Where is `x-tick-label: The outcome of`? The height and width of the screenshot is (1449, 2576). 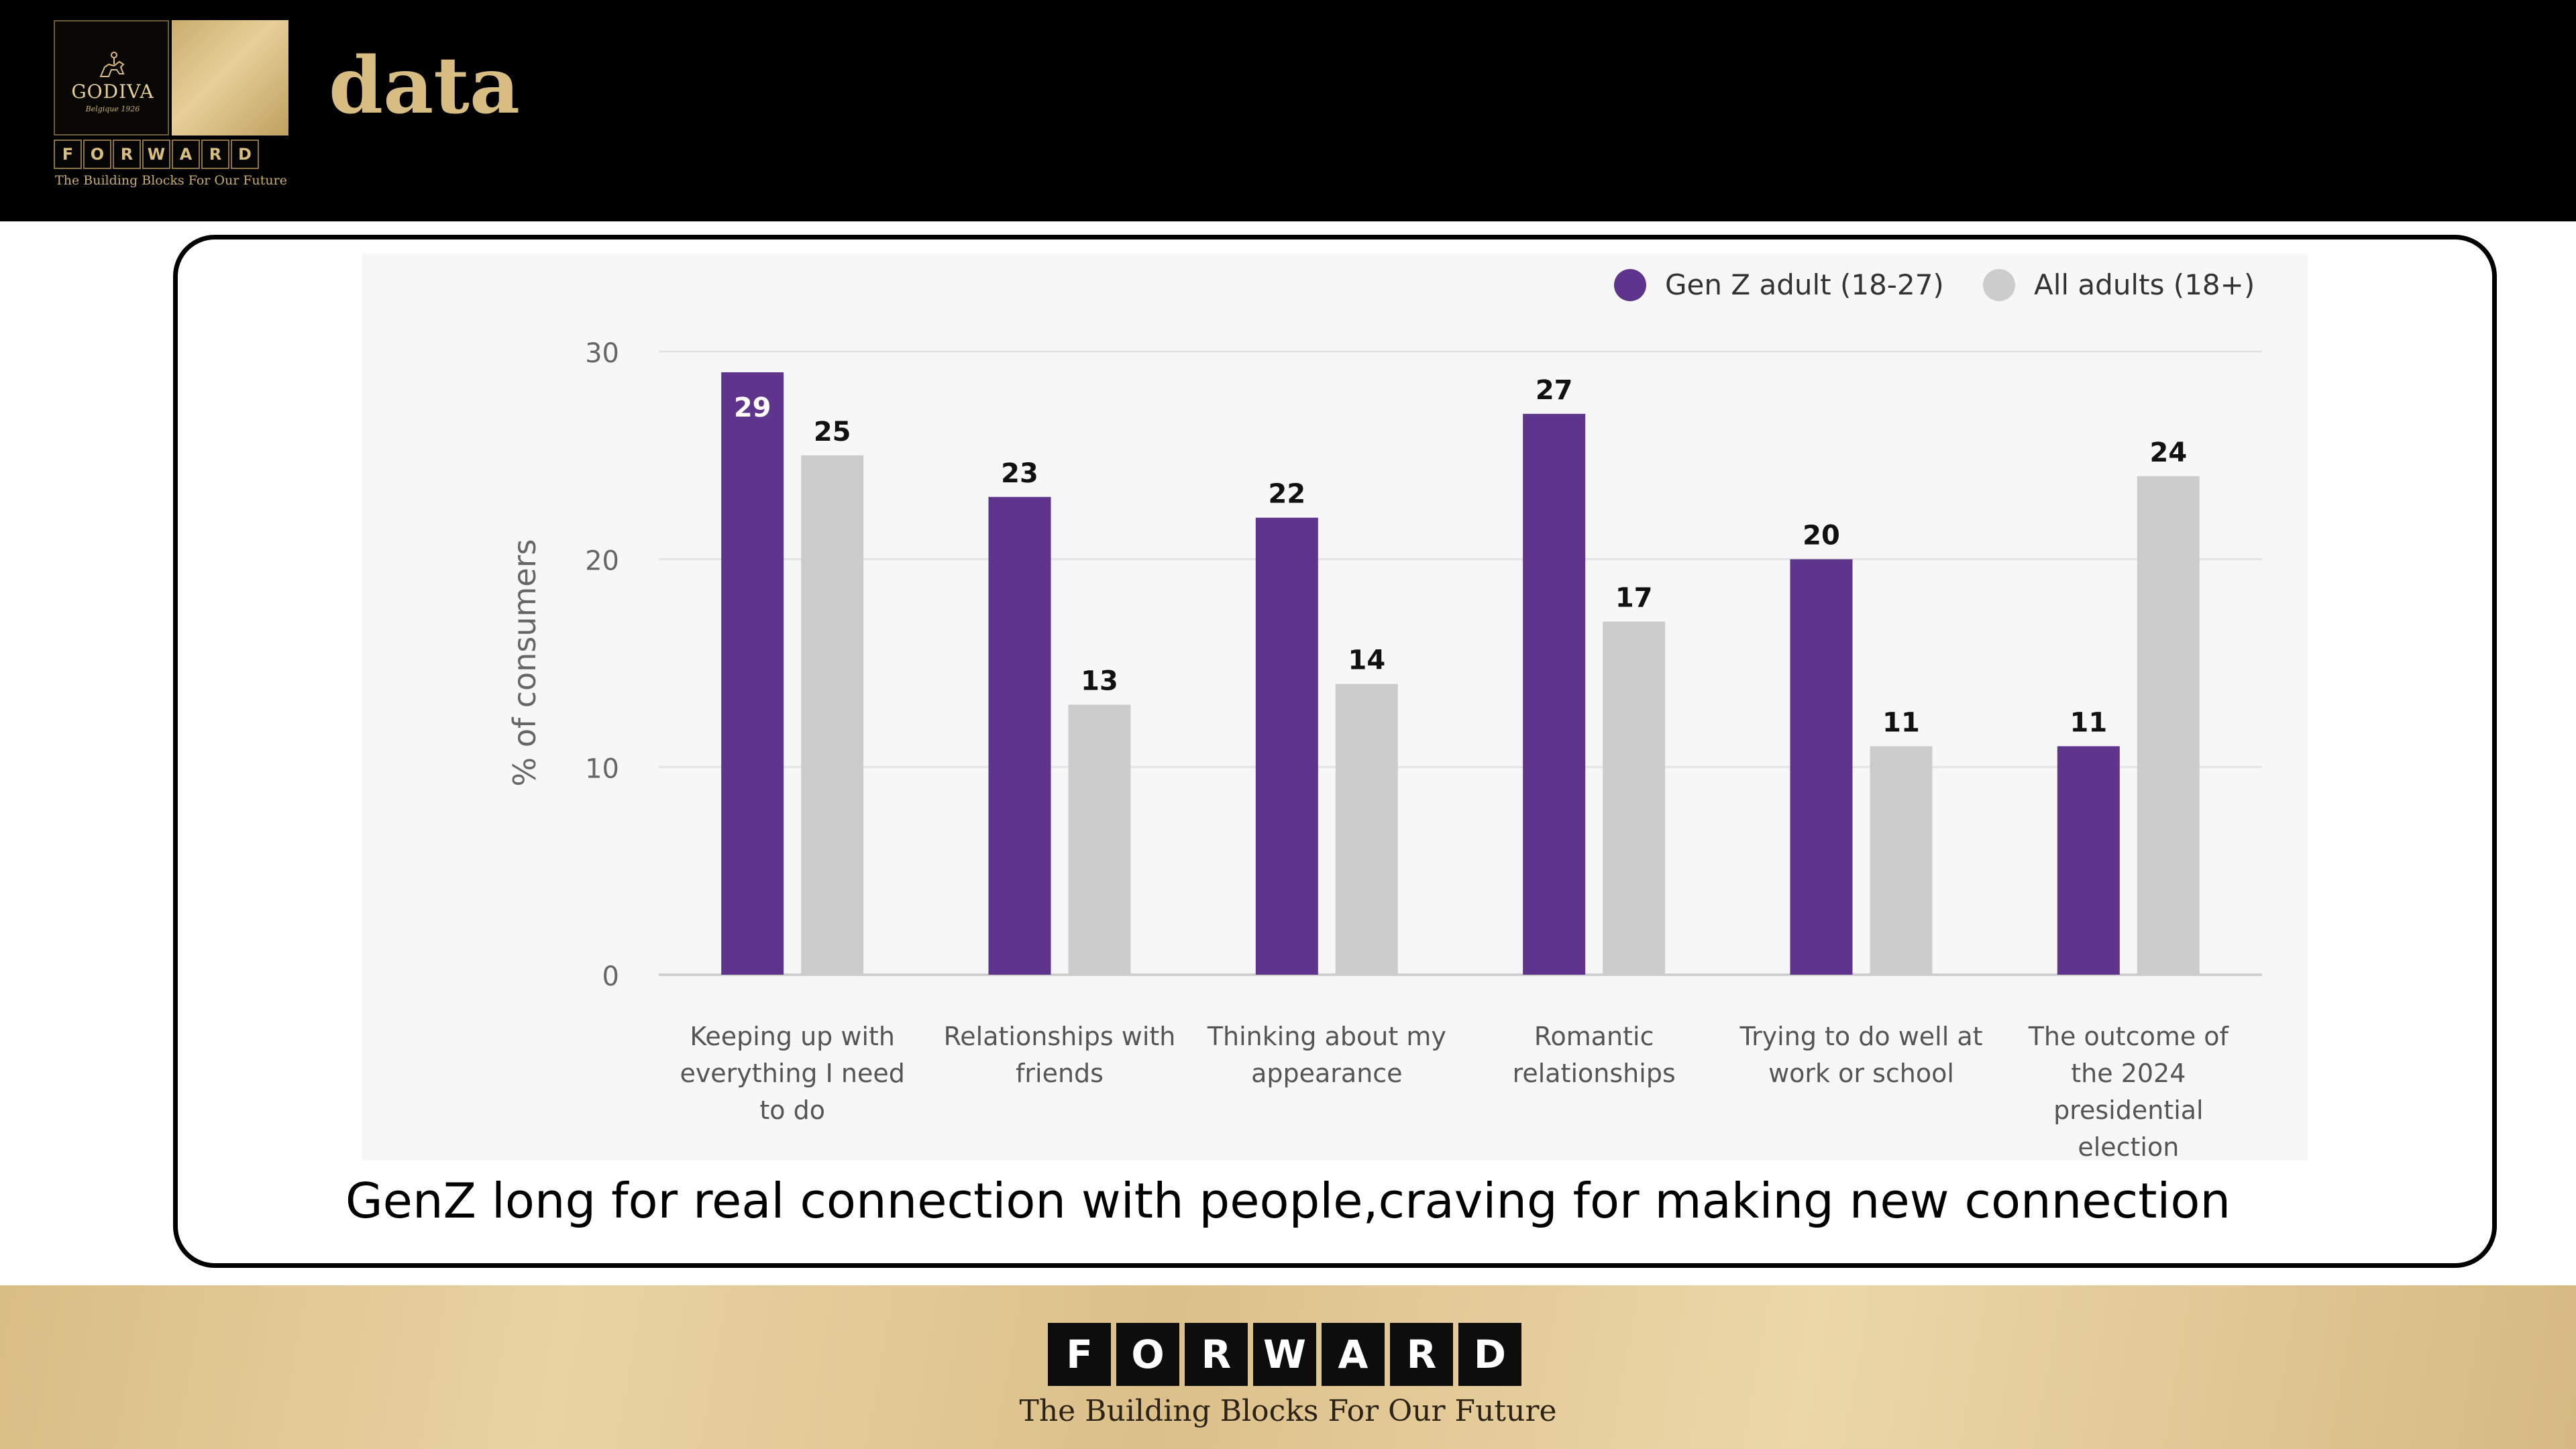
x-tick-label: The outcome of is located at coordinates (2129, 1036).